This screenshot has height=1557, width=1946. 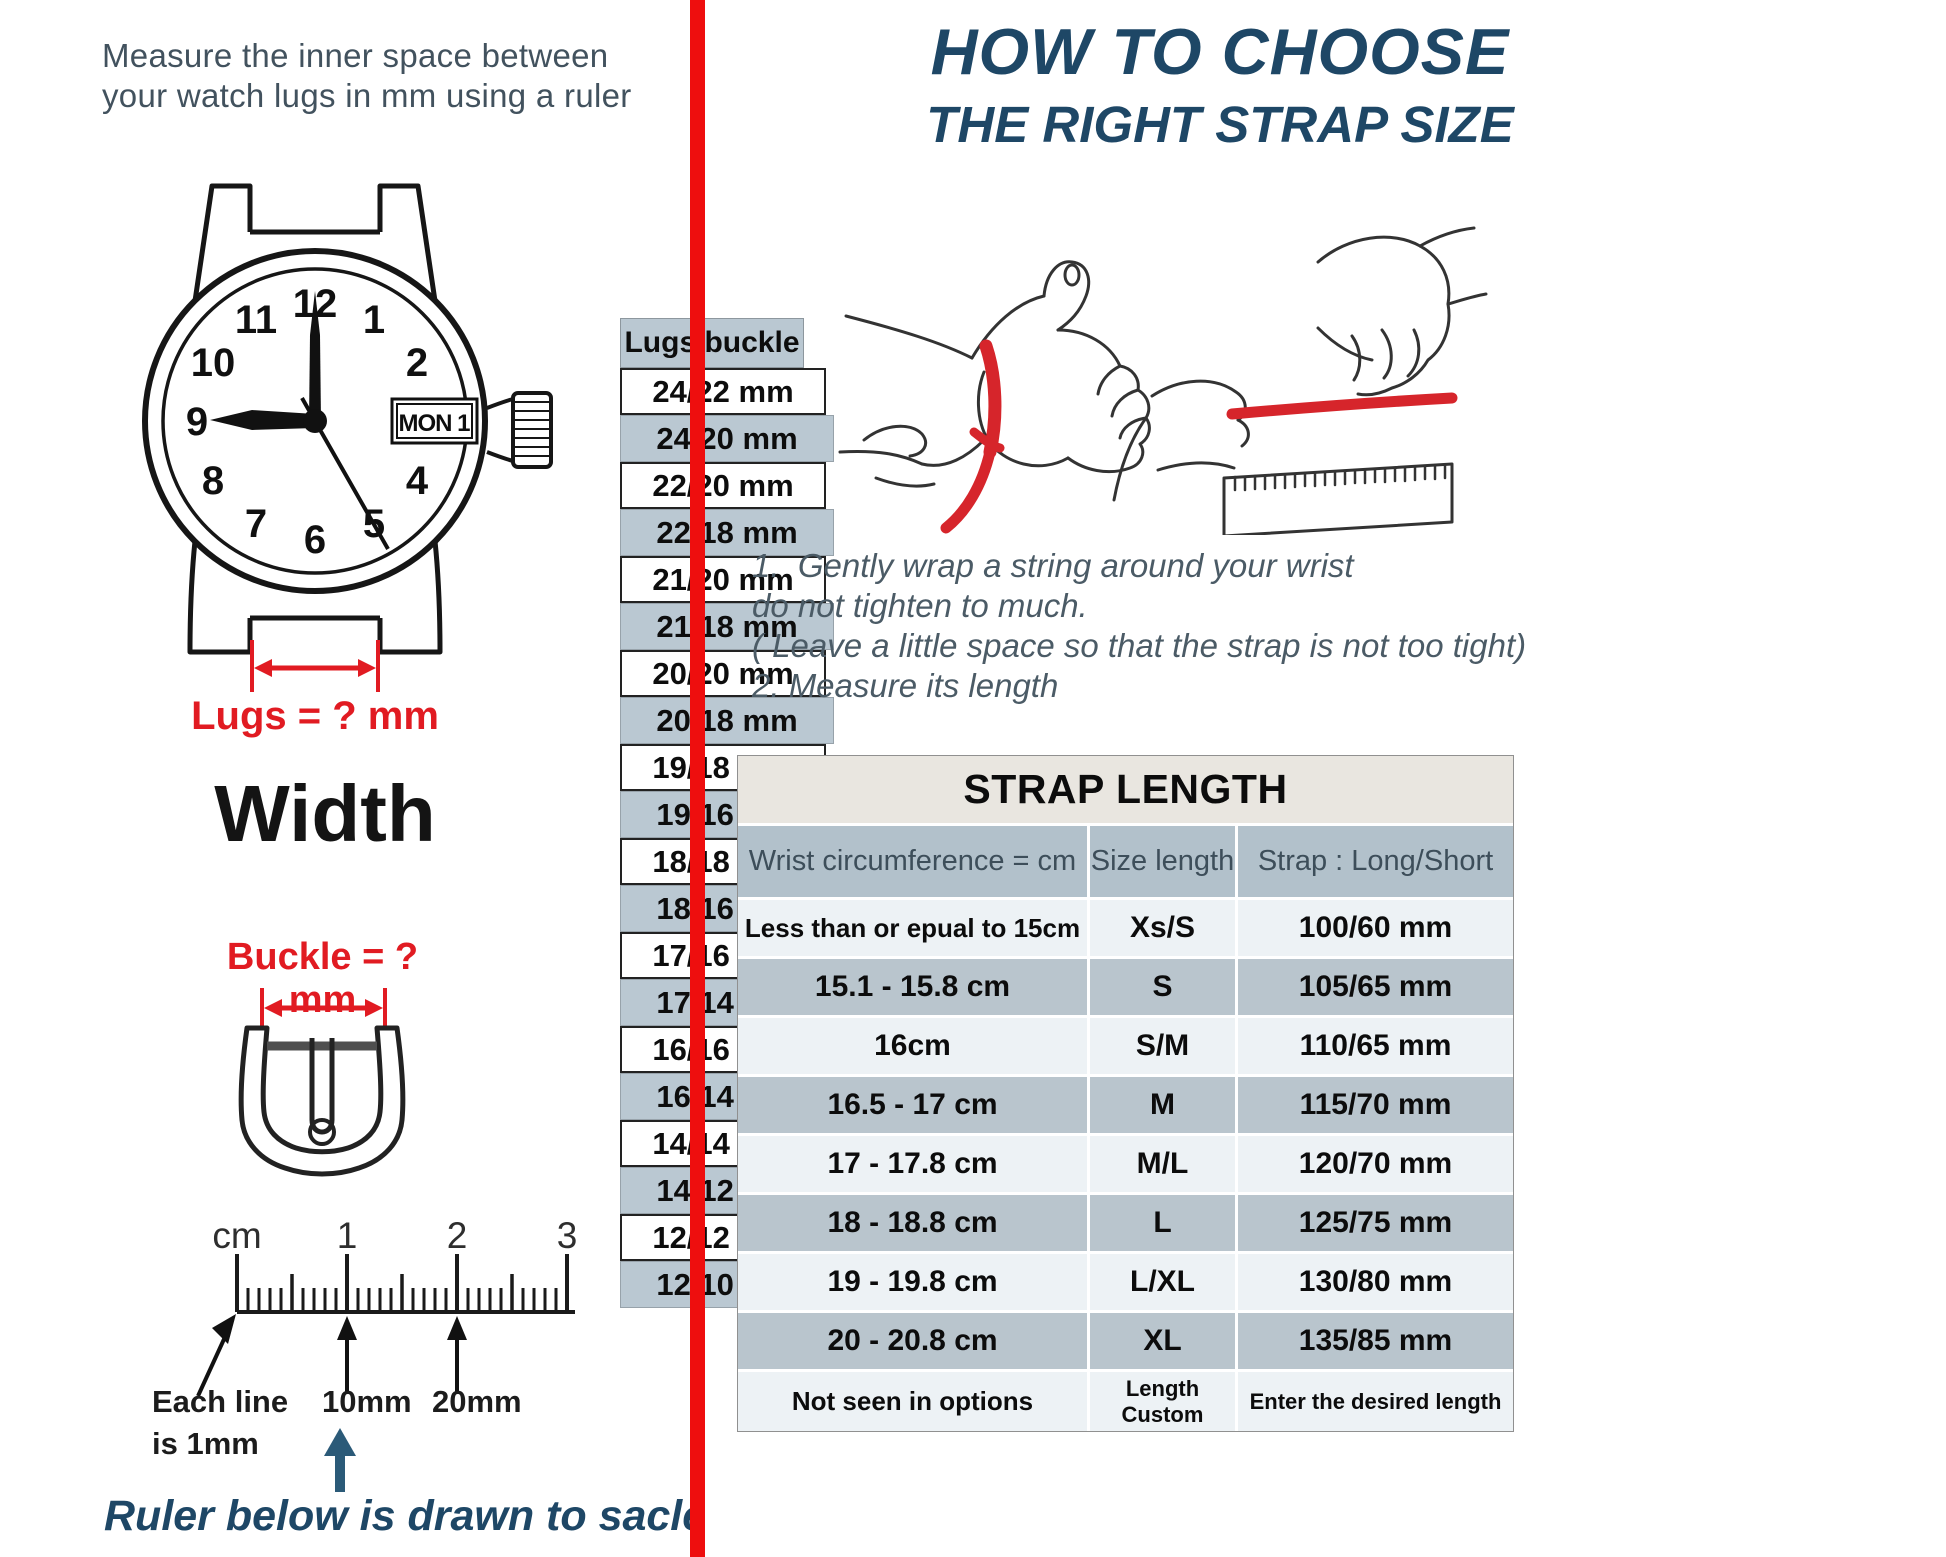 I want to click on page-title-line-1: HOW TO CHOOSE, so click(x=1220, y=51).